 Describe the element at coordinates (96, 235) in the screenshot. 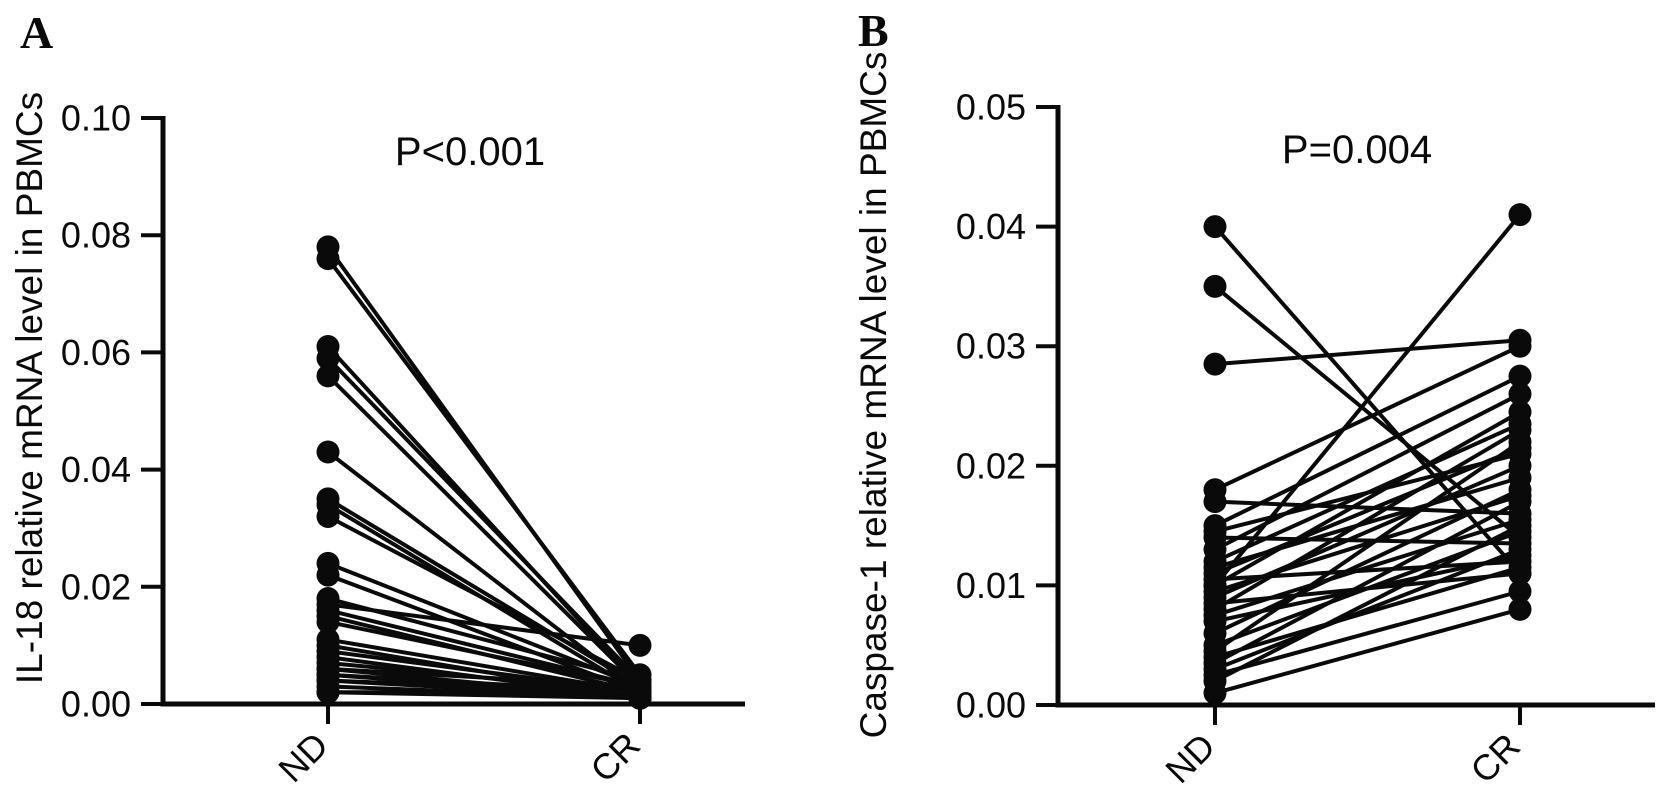

I see `y-tick-label: 0.08` at that location.